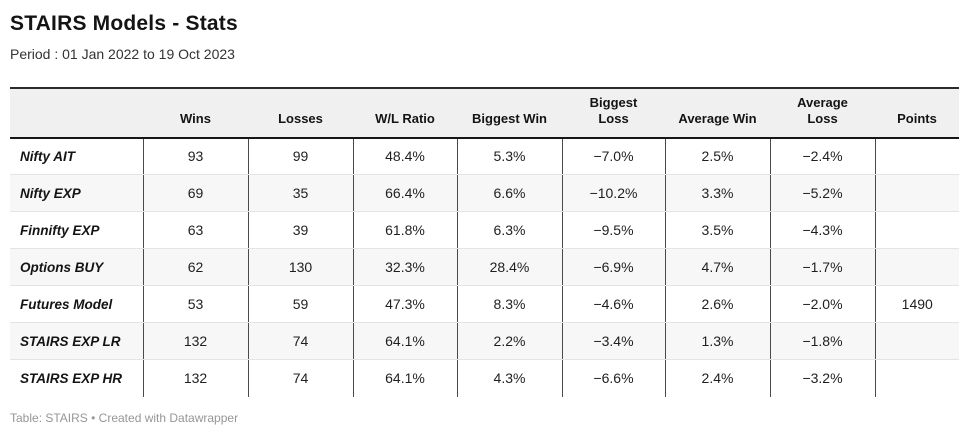 The height and width of the screenshot is (433, 969). What do you see at coordinates (717, 113) in the screenshot?
I see `column-header-average-win: Average Win` at bounding box center [717, 113].